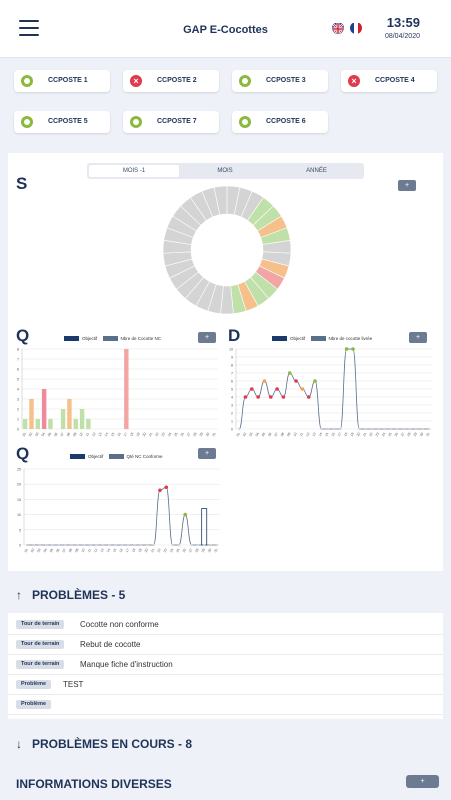  Describe the element at coordinates (402, 36) in the screenshot. I see `current-date: 08/04/2020` at that location.